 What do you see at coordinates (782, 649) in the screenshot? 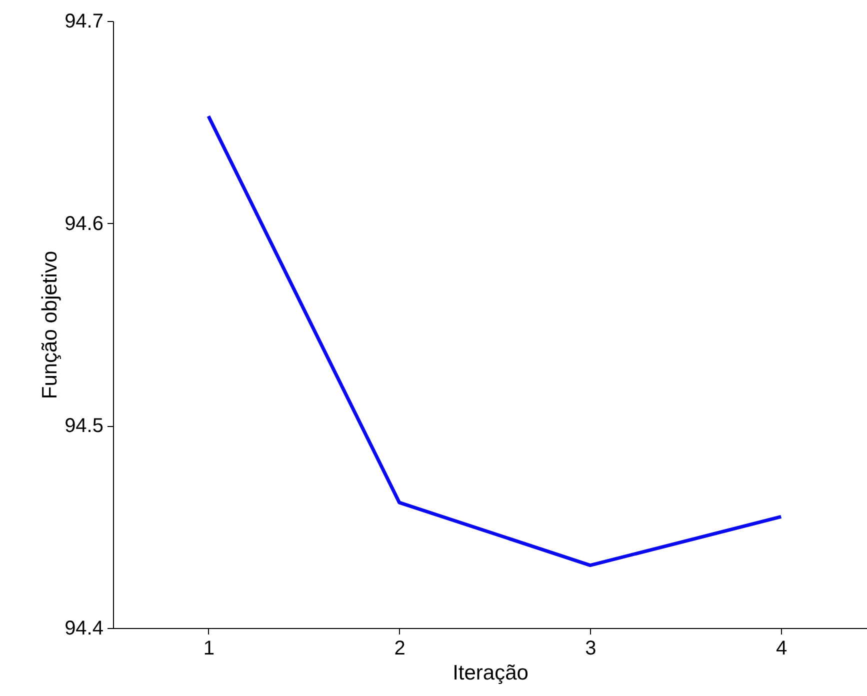
I see `x-tick-label: 4` at bounding box center [782, 649].